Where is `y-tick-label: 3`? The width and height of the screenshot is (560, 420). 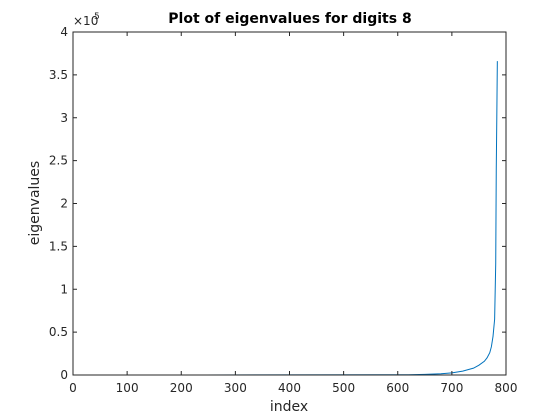
y-tick-label: 3 is located at coordinates (64, 118).